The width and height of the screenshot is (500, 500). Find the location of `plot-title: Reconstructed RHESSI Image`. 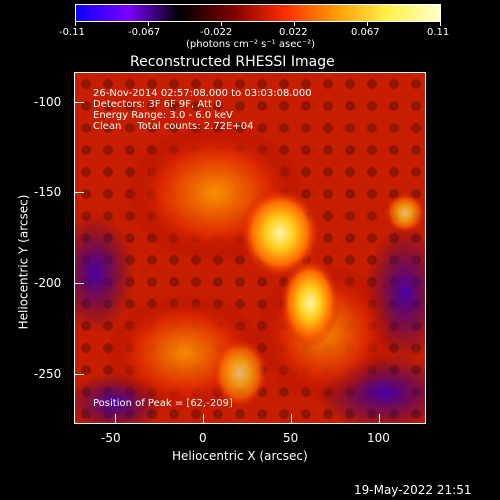

plot-title: Reconstructed RHESSI Image is located at coordinates (232, 62).